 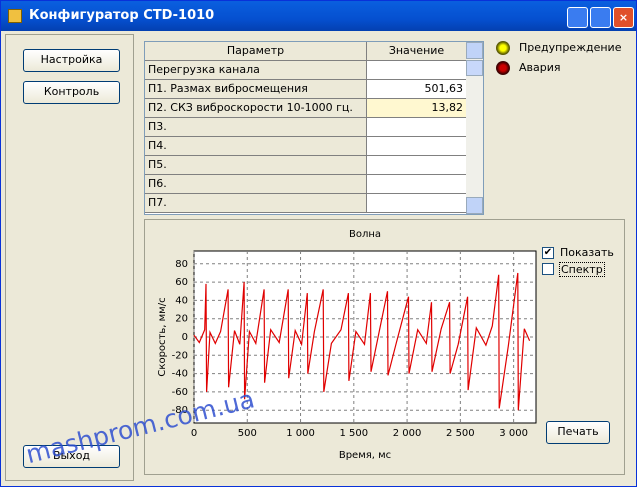 I want to click on chart-title: Волна, so click(x=365, y=234).